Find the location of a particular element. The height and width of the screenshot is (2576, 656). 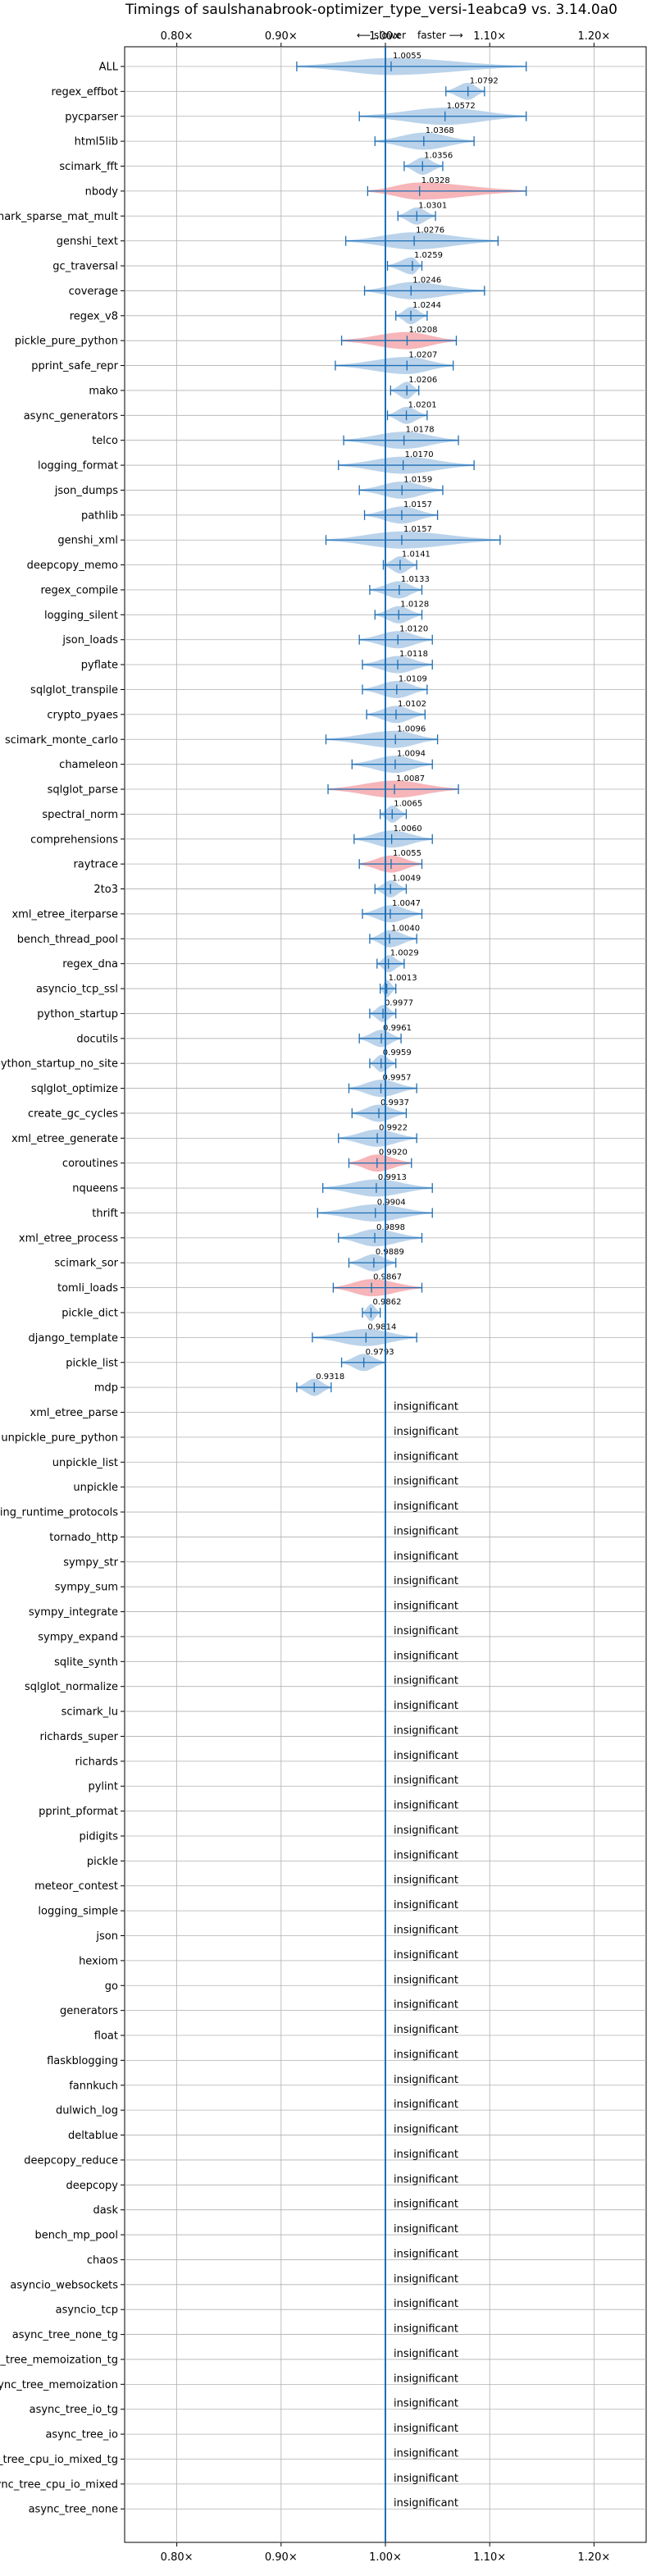

y-tick-label: json is located at coordinates (106, 1936).